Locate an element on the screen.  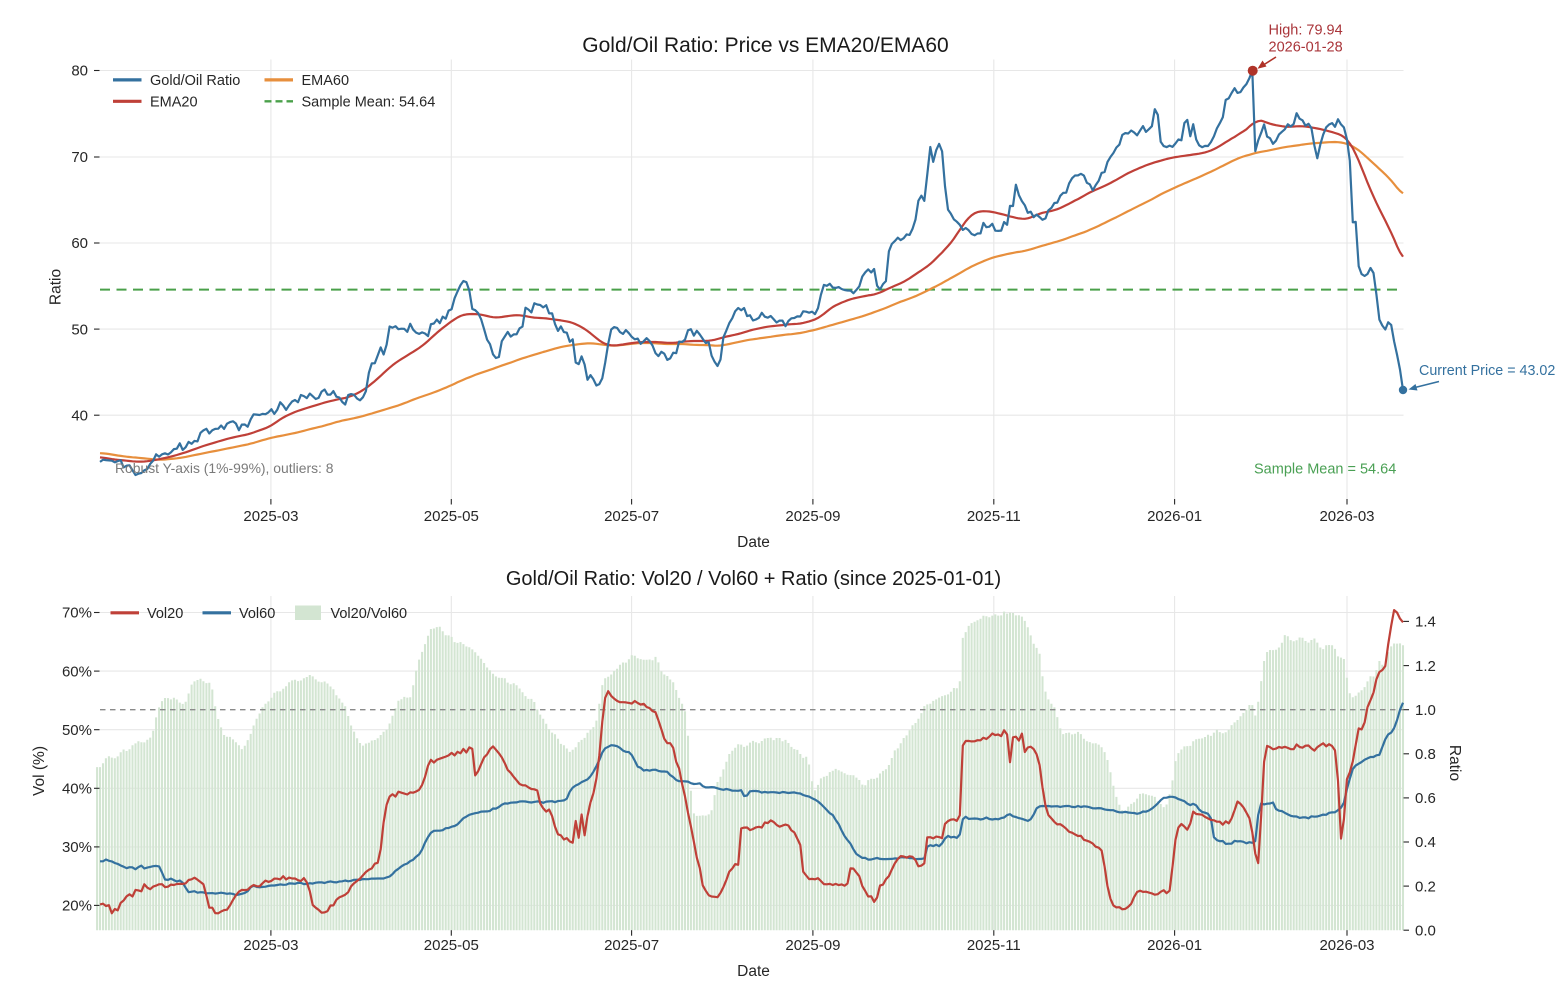
svg-text: 30% is located at coordinates (77, 847).